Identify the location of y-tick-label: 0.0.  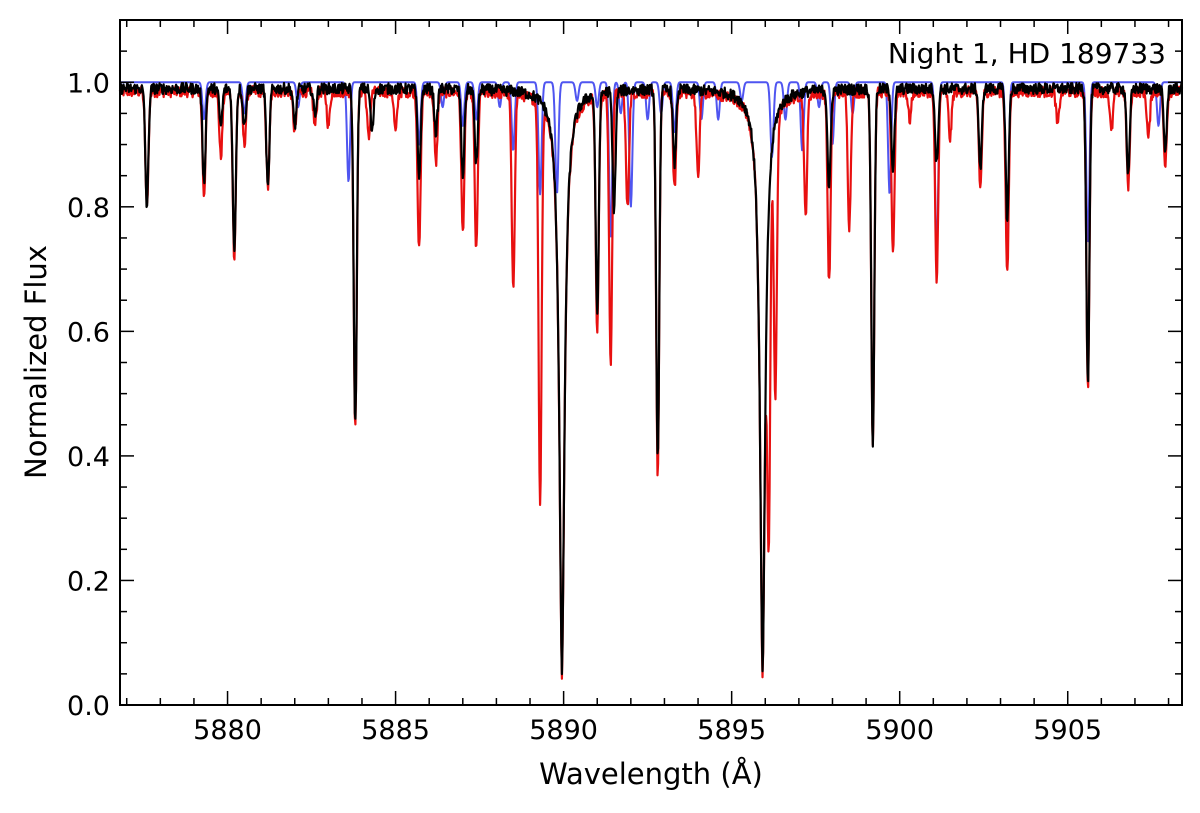
(88, 706).